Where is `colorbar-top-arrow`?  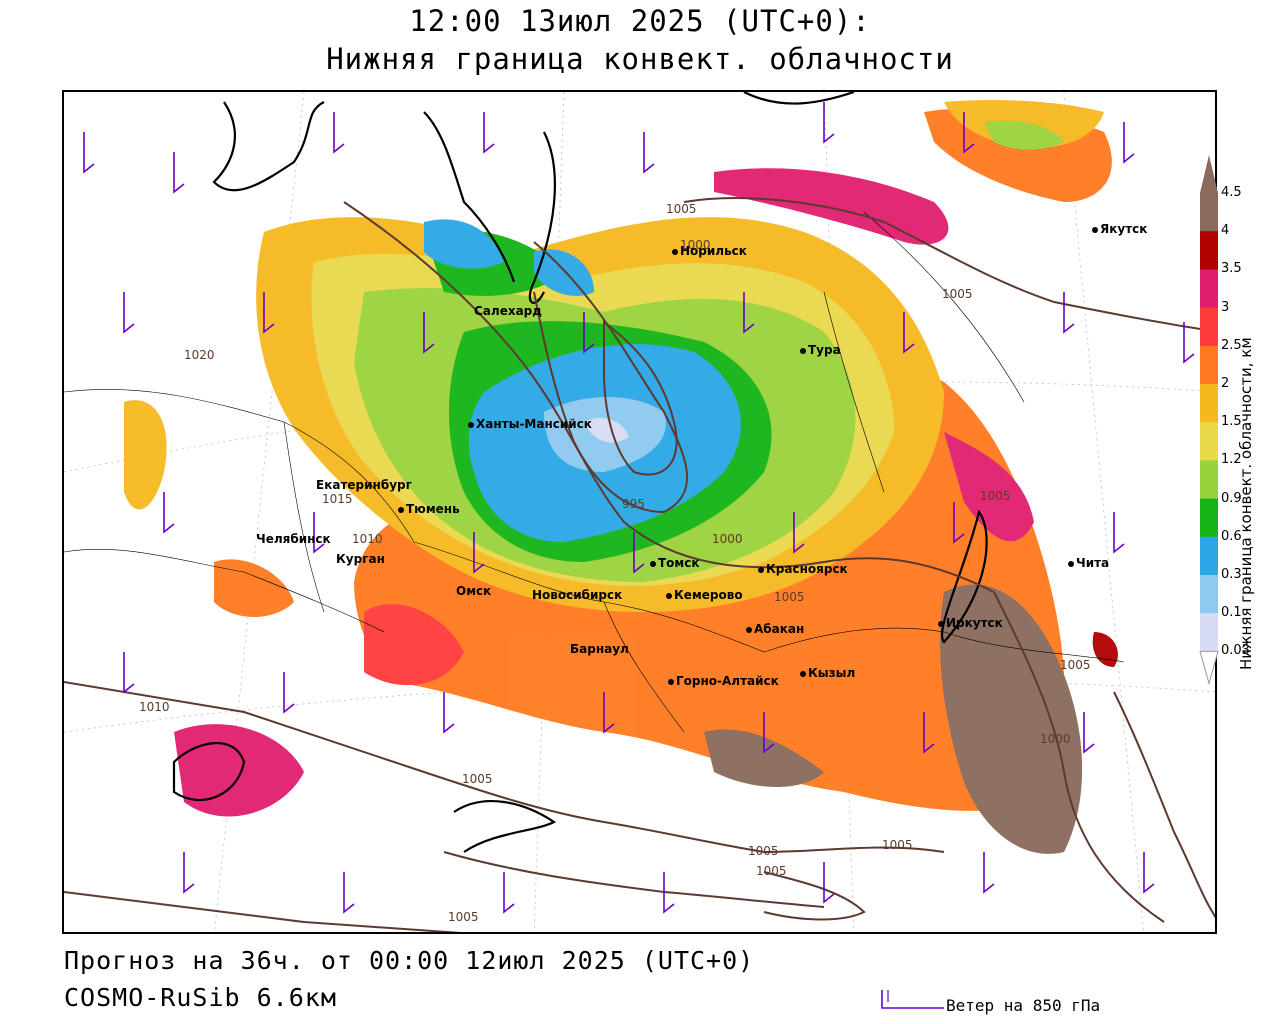 colorbar-top-arrow is located at coordinates (1209, 174).